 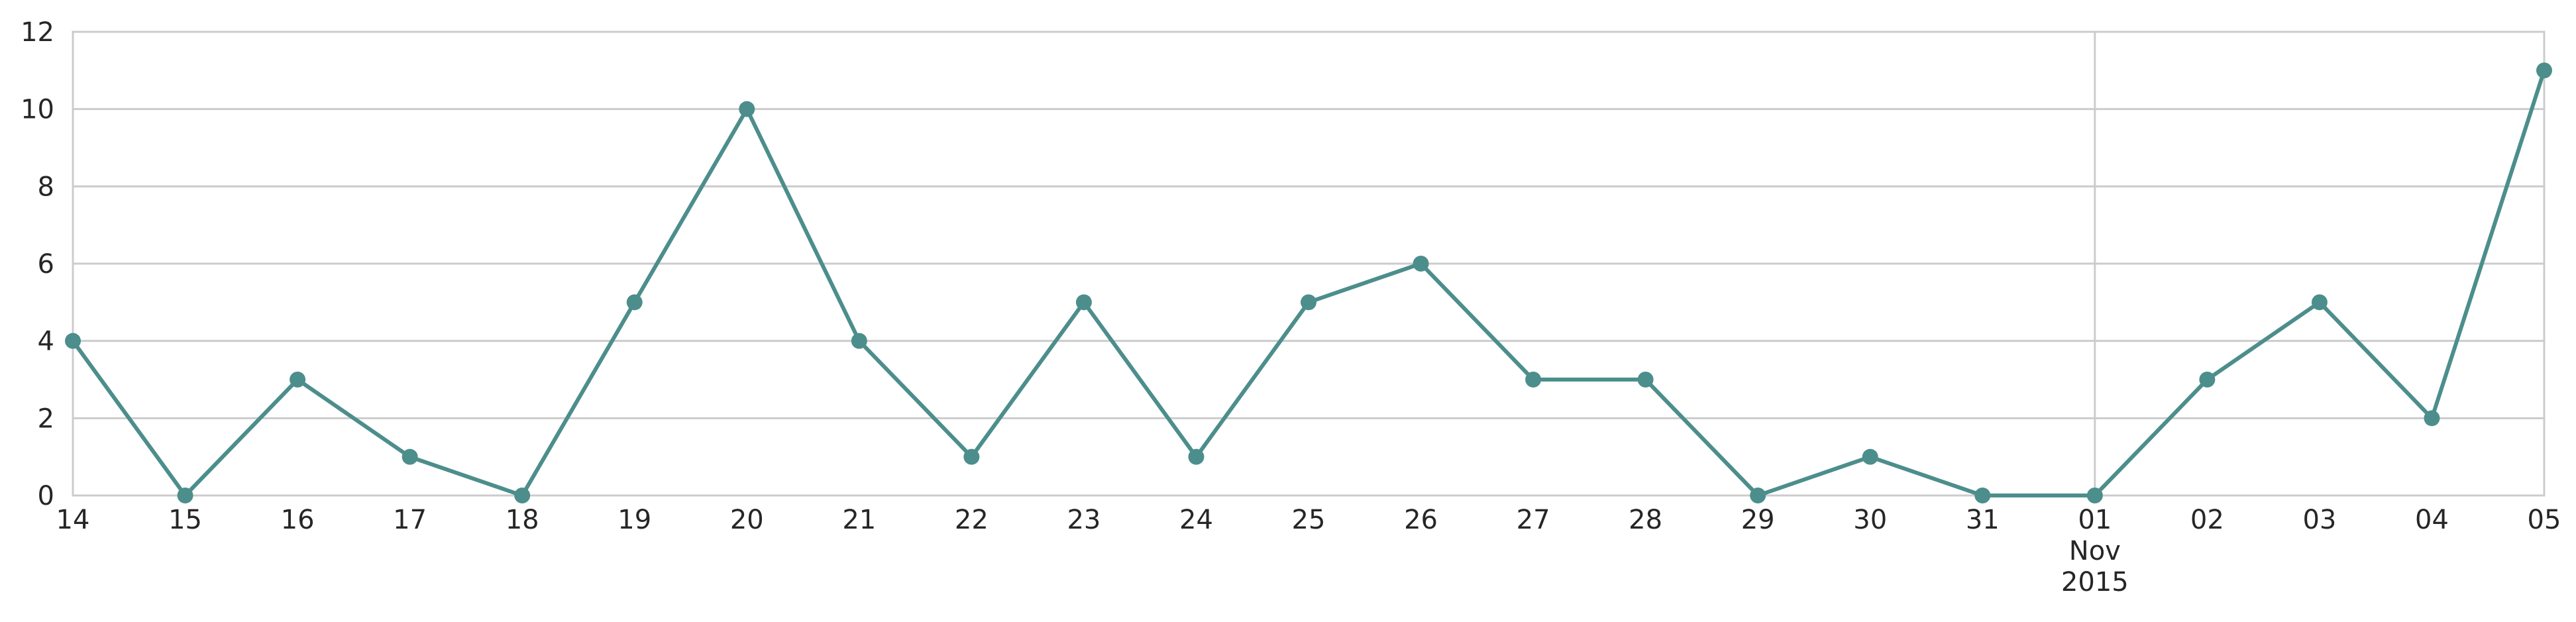 What do you see at coordinates (2544, 520) in the screenshot?
I see `x-tick-label: 05` at bounding box center [2544, 520].